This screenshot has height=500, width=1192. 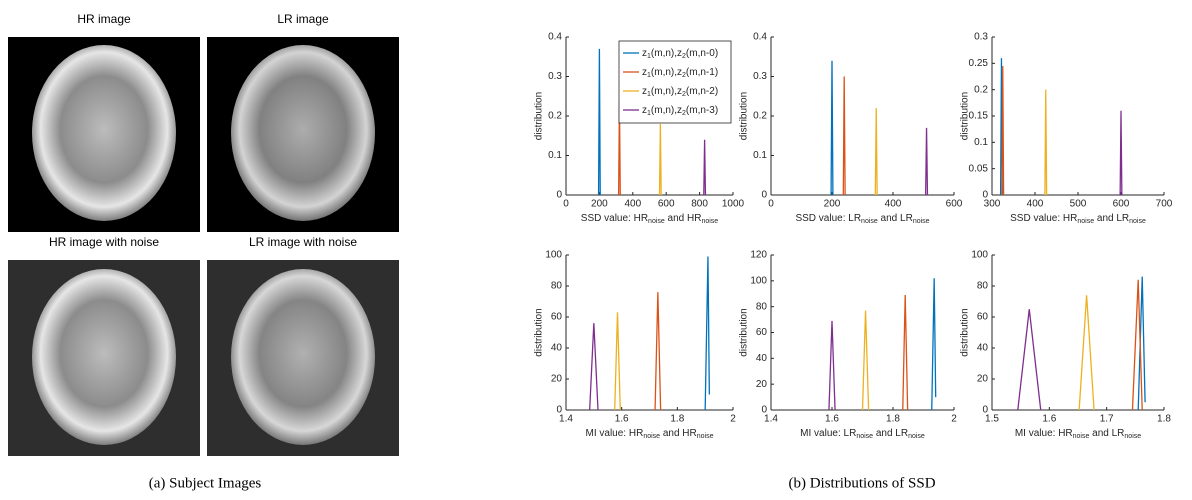 What do you see at coordinates (699, 204) in the screenshot?
I see `x-tick-label: 800` at bounding box center [699, 204].